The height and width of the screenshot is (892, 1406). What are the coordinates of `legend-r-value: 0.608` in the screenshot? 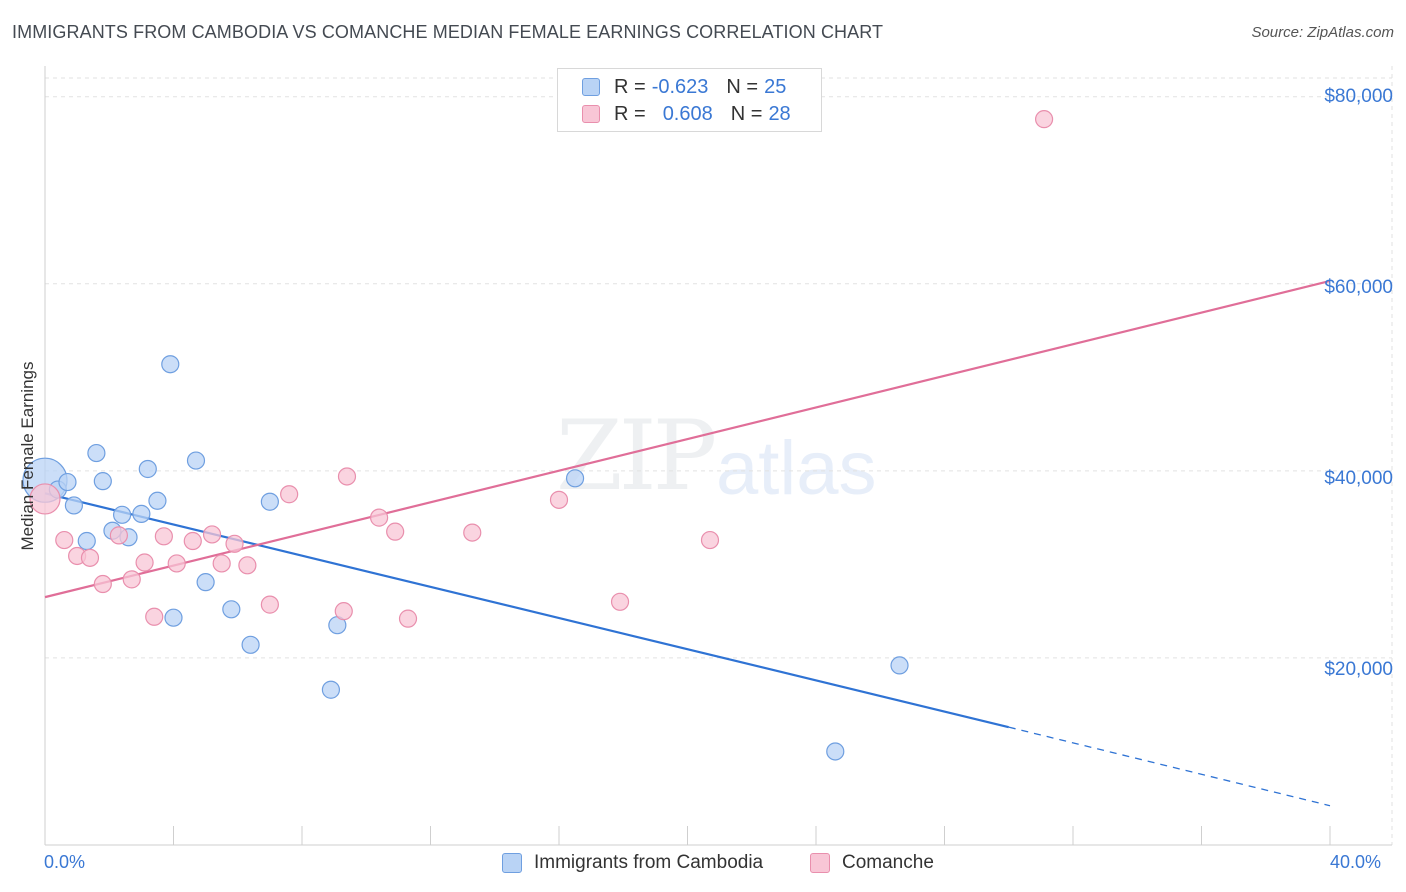 It's located at (687, 113).